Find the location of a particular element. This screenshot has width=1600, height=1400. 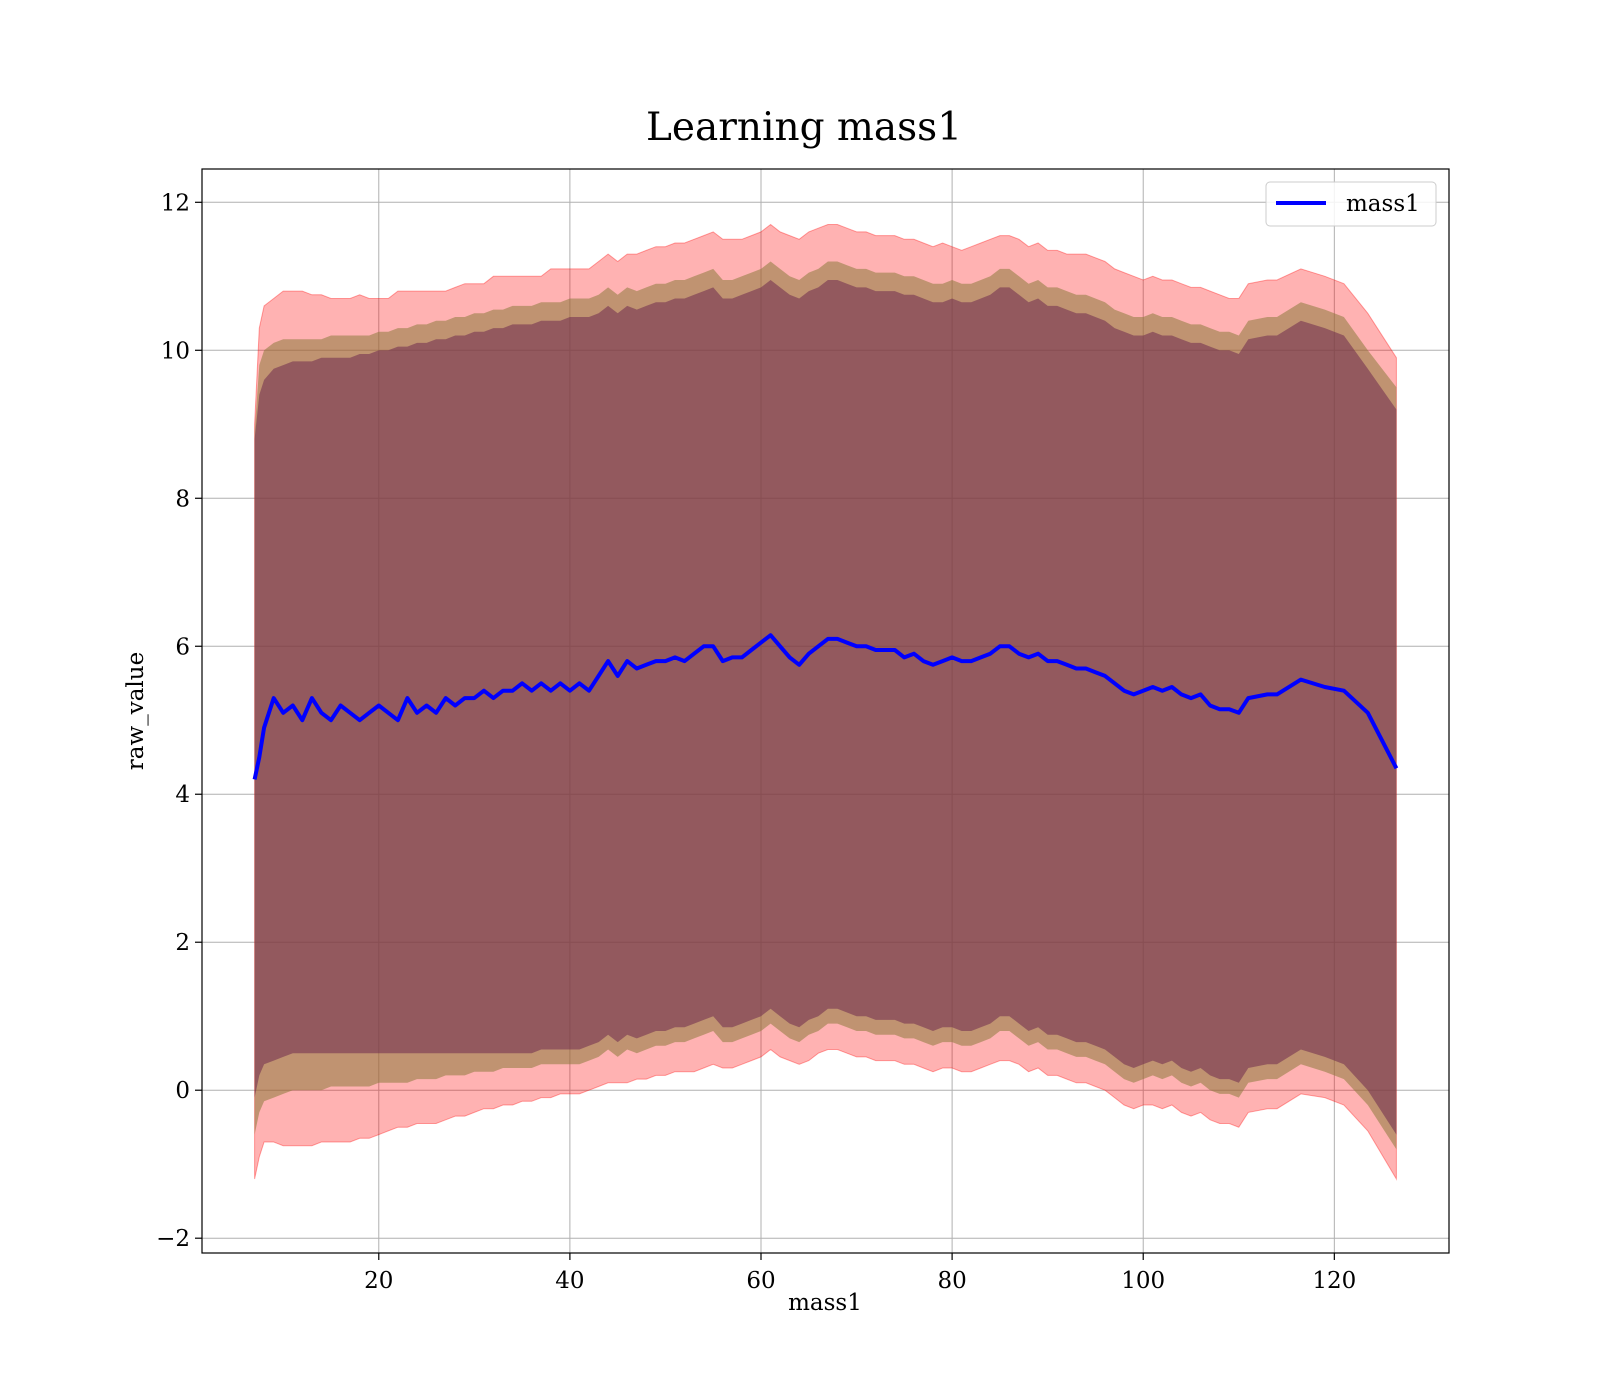

x-tick-label: 80 is located at coordinates (951, 1281).